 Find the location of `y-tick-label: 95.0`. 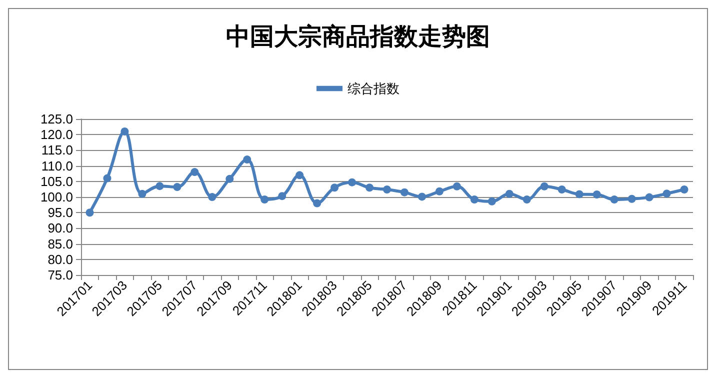

y-tick-label: 95.0 is located at coordinates (60, 212).